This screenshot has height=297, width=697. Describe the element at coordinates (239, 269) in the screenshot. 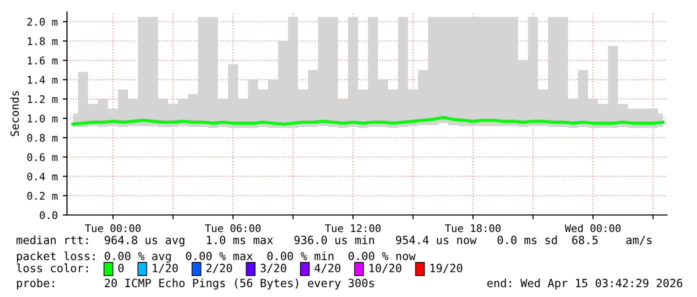

I see `text: loss color: 0 1/20 2/20 3/20 4/20 10/20 19/20` at that location.